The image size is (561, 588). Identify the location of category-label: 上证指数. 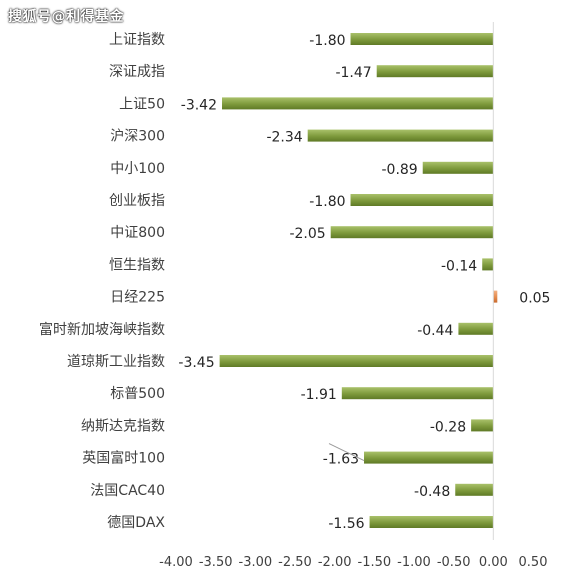
(137, 40).